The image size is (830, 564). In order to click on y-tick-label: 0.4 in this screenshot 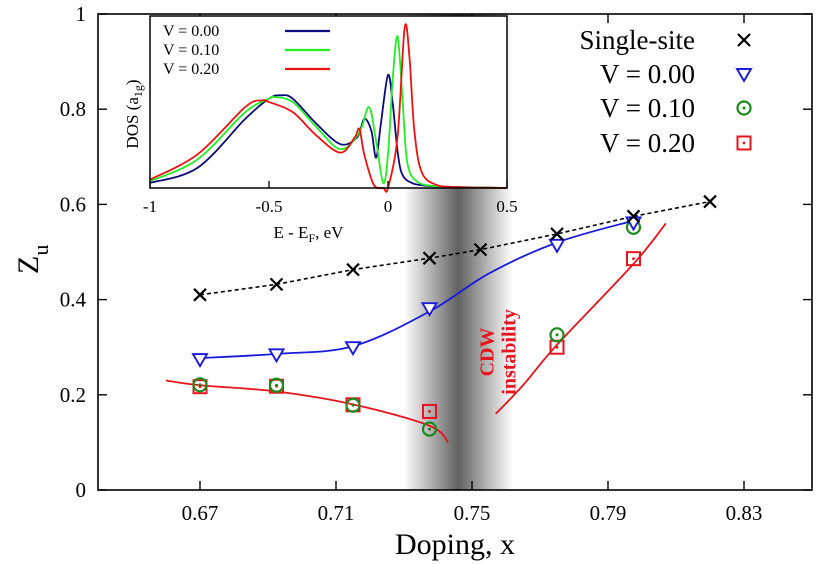, I will do `click(73, 300)`.